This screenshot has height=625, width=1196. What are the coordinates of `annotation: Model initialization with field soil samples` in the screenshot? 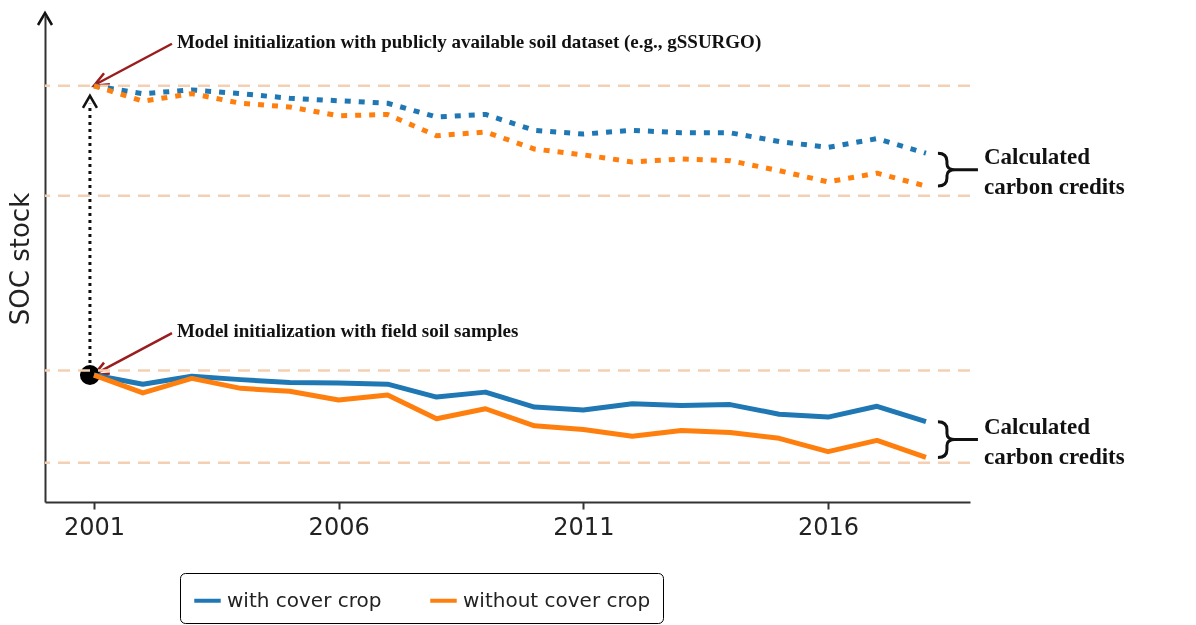 It's located at (347, 331).